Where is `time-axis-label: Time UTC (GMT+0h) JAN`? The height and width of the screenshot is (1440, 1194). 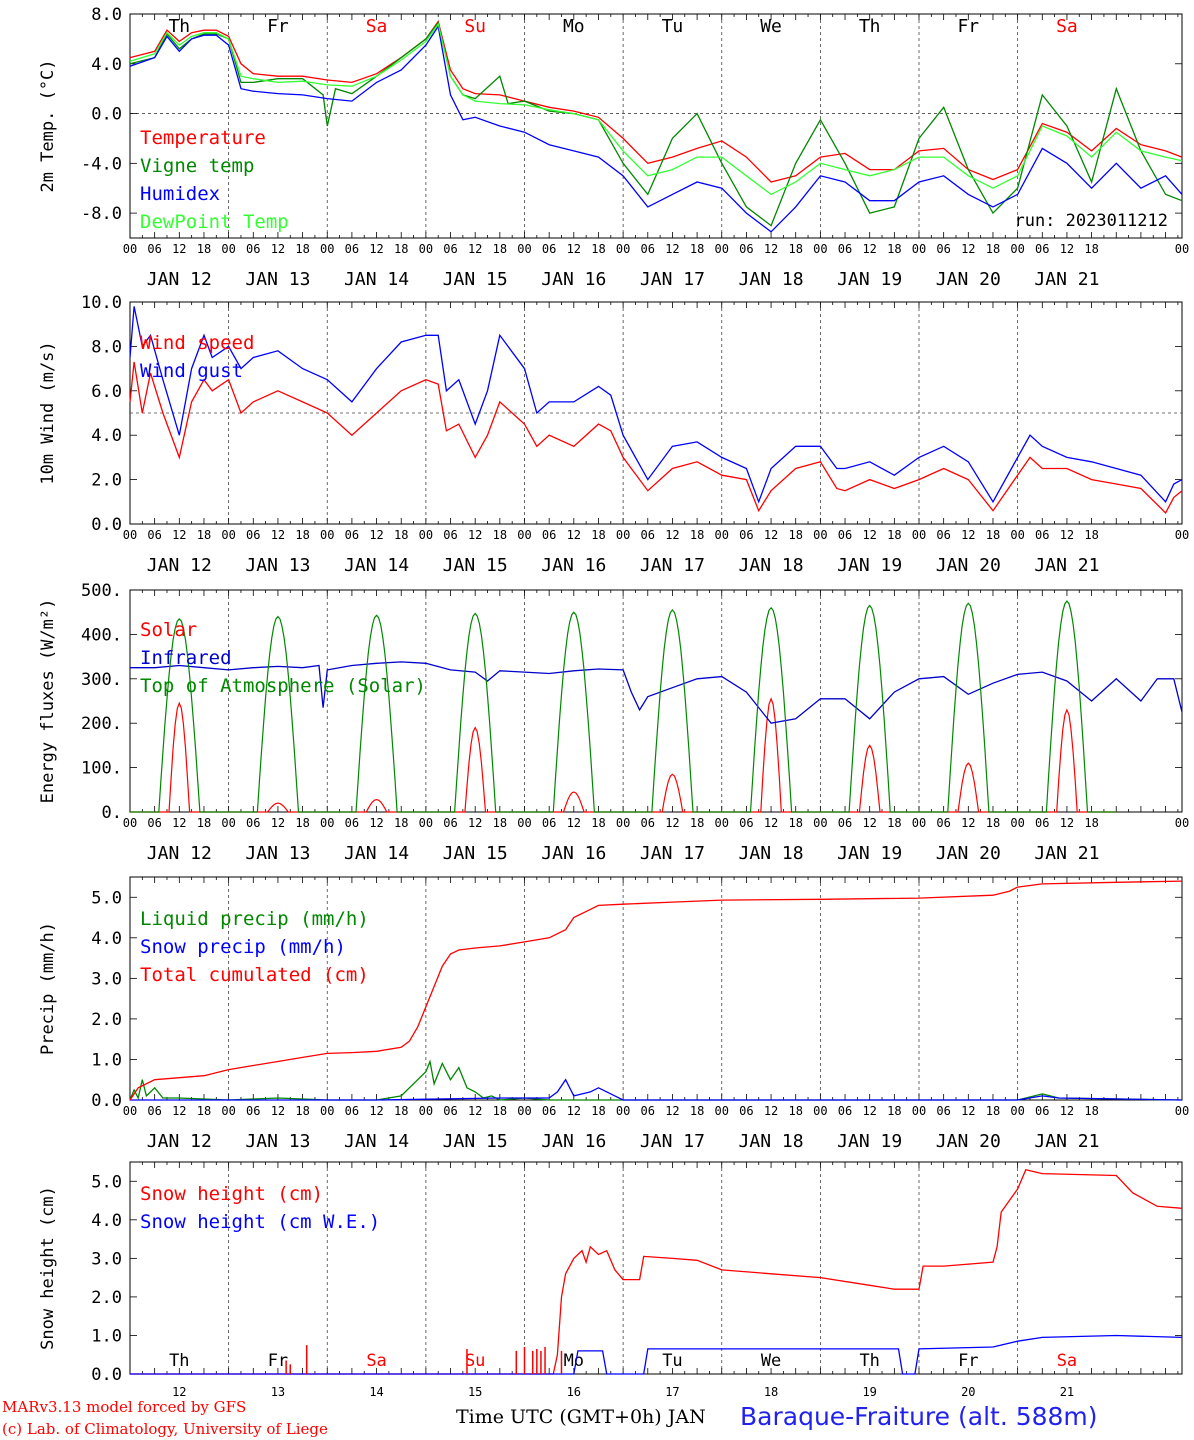 time-axis-label: Time UTC (GMT+0h) JAN is located at coordinates (581, 1417).